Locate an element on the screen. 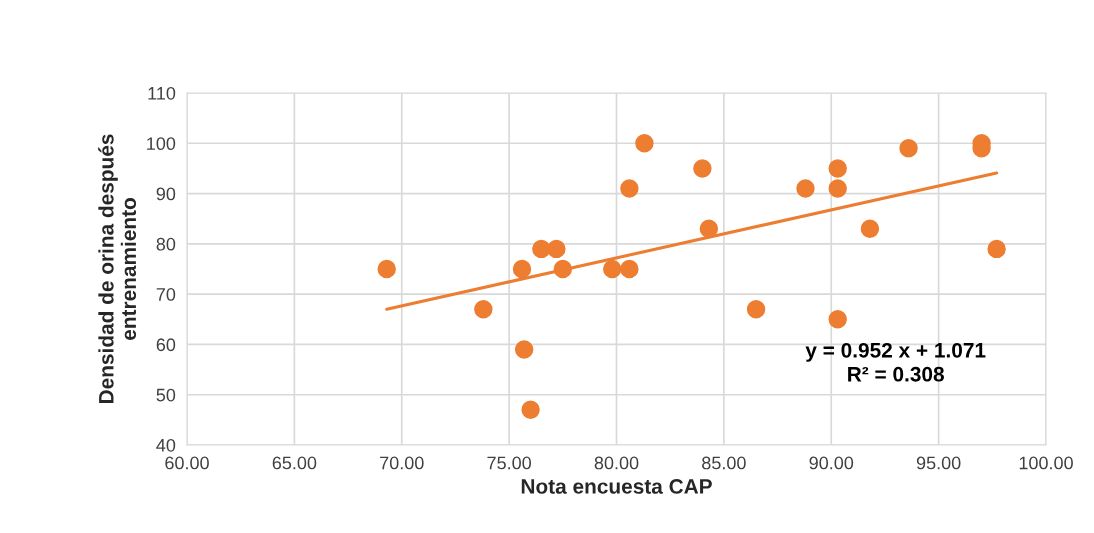  x-axis-title: Nota encuesta CAP is located at coordinates (616, 486).